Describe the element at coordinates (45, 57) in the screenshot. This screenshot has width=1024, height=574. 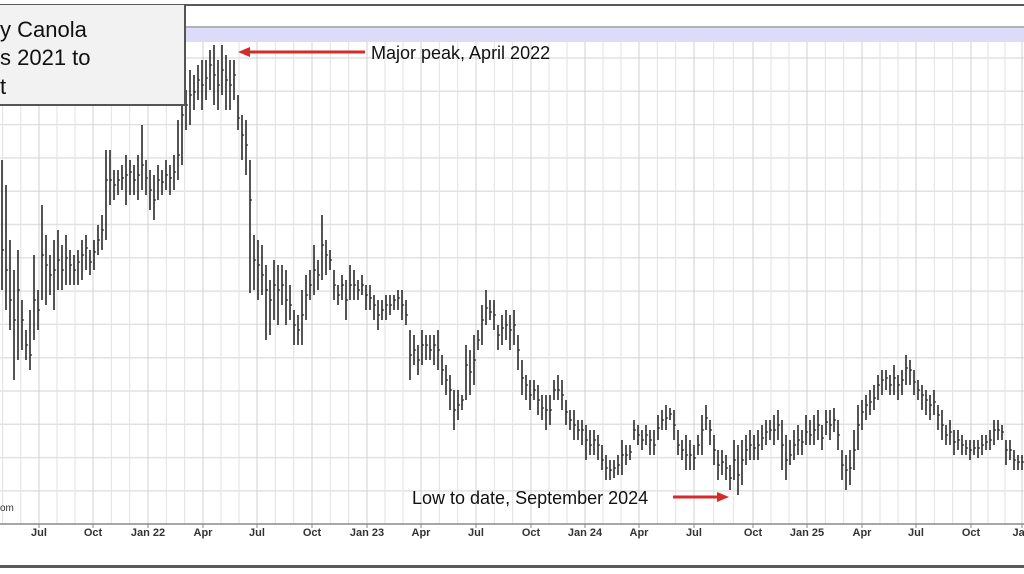
I see `title-line-2: s 2021 to` at that location.